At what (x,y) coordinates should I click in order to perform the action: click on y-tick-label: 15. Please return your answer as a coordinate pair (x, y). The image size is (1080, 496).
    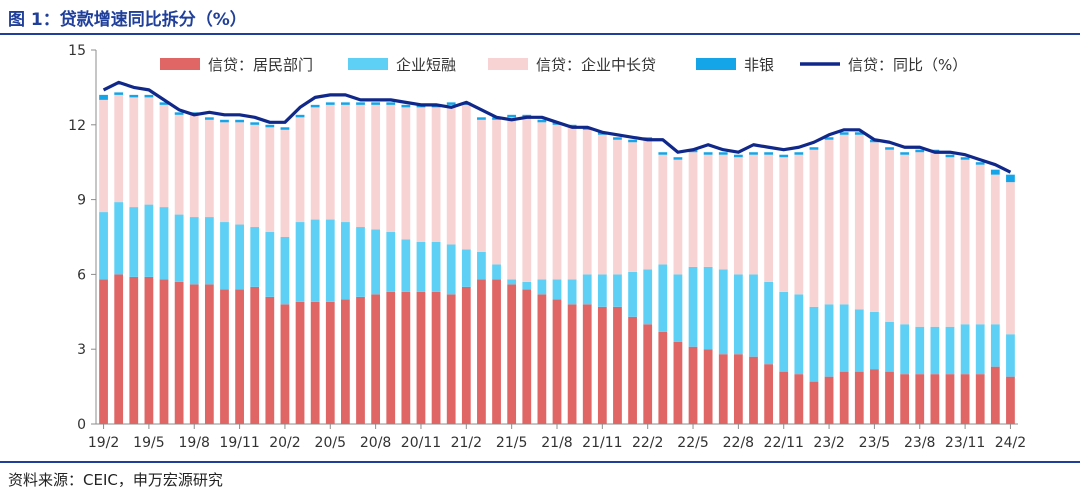
    Looking at the image, I should click on (77, 51).